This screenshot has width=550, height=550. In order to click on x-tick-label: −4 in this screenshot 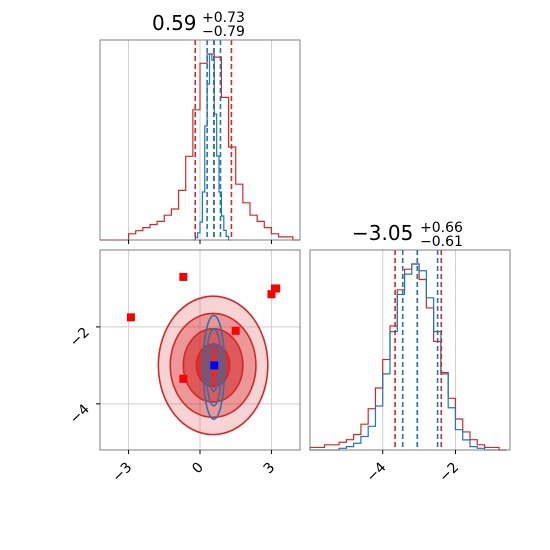, I will do `click(377, 472)`.